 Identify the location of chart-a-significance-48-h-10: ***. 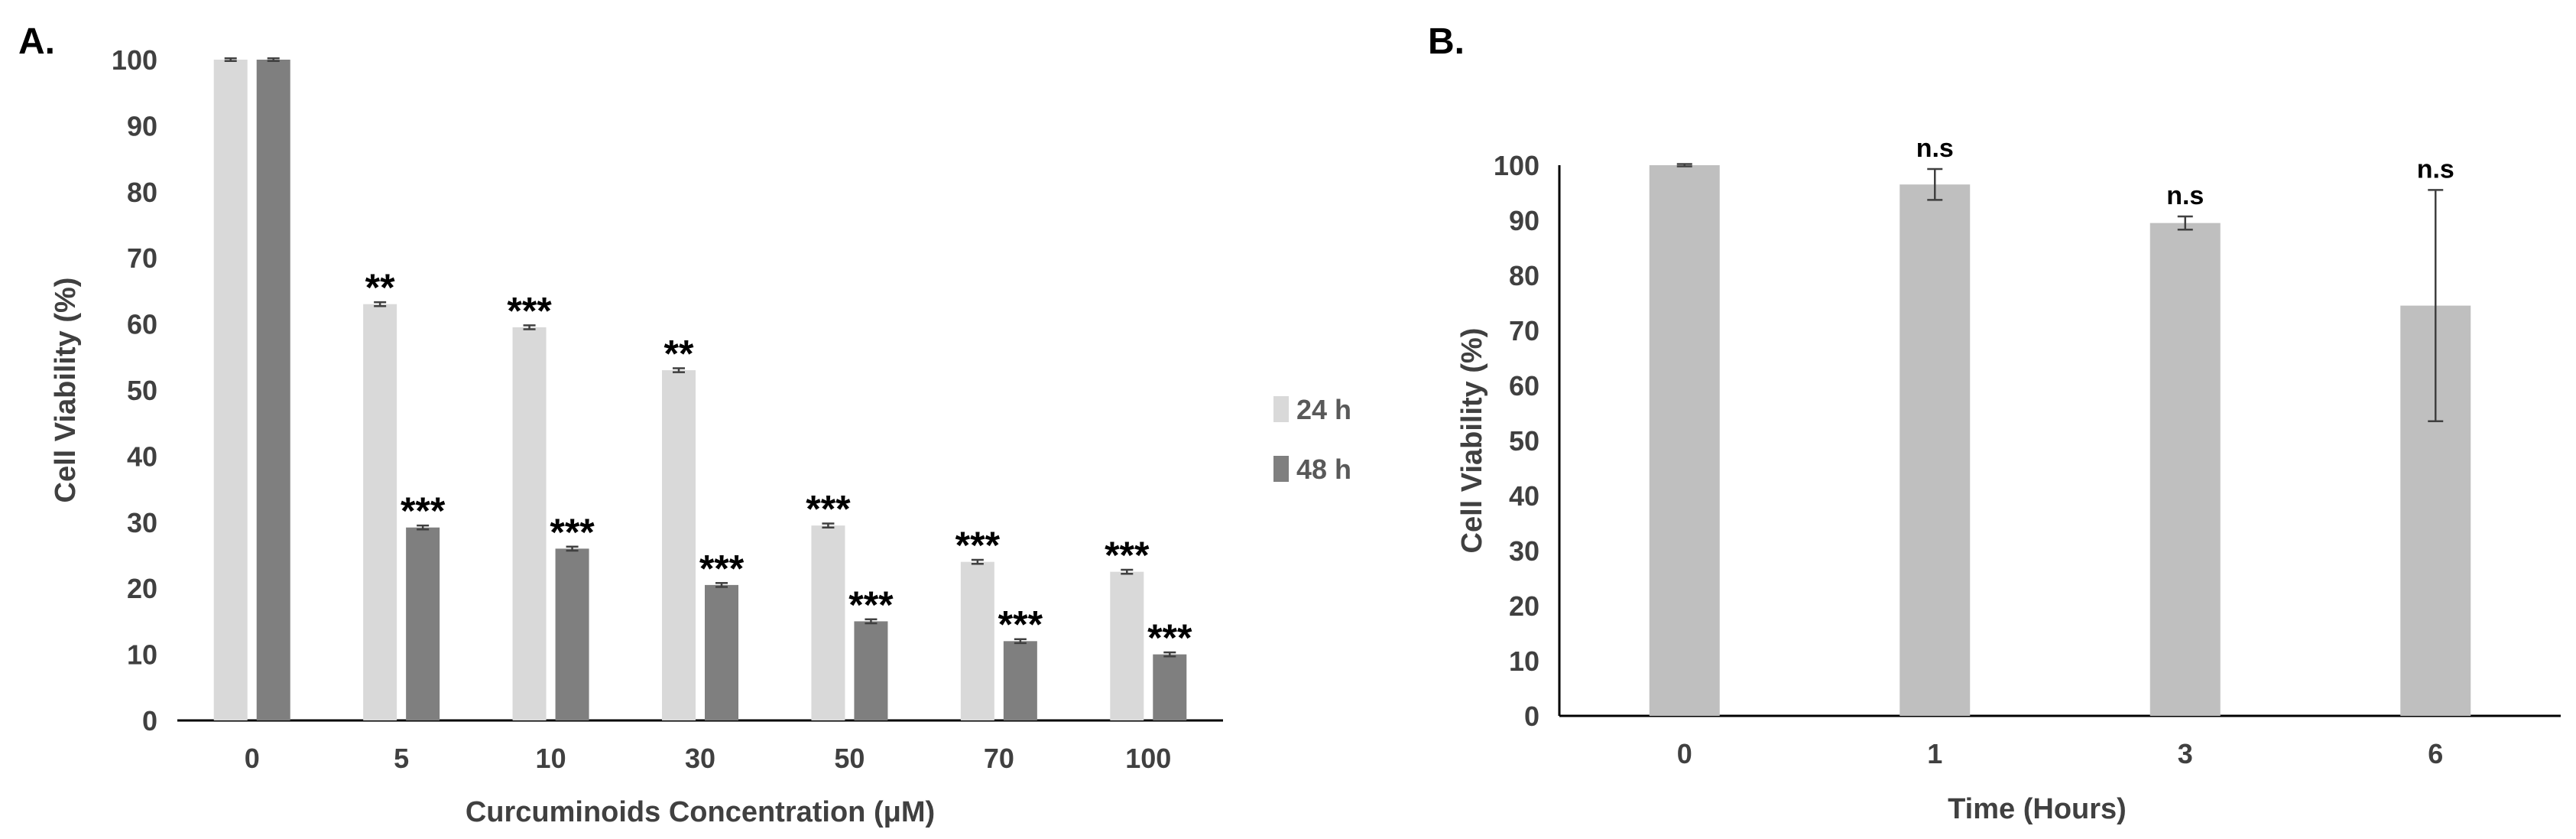
(572, 532).